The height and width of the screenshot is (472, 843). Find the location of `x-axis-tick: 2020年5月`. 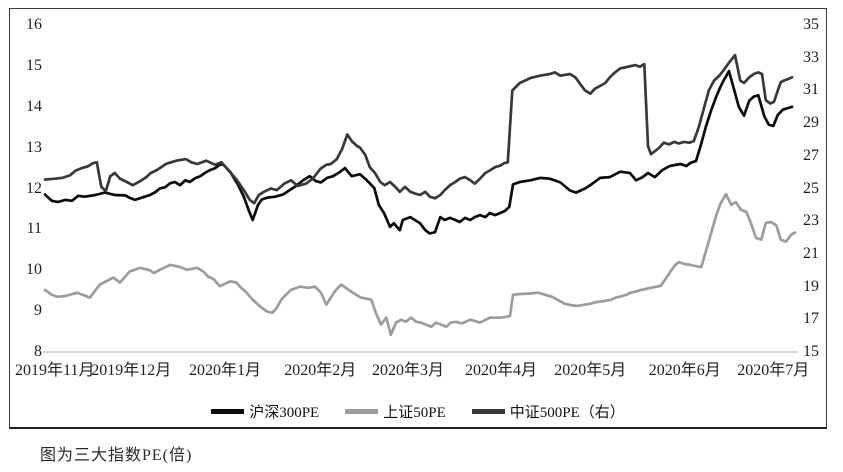

x-axis-tick: 2020年5月 is located at coordinates (590, 370).